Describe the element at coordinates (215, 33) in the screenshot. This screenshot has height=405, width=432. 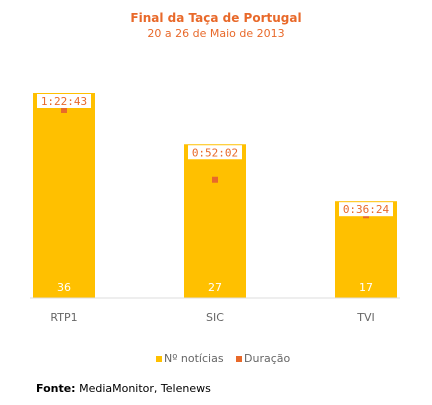
I see `chart-subtitle: 20 a 26 de Maio de 2013` at that location.